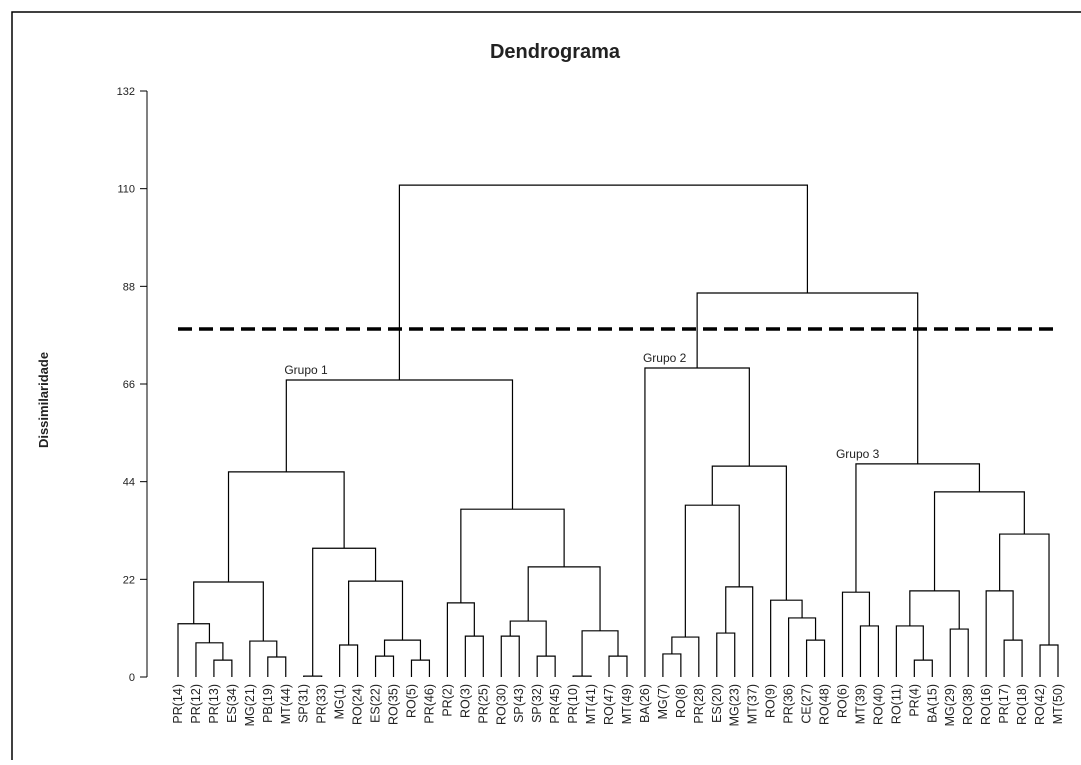  Describe the element at coordinates (681, 701) in the screenshot. I see `leaf-label: RO(8)` at that location.